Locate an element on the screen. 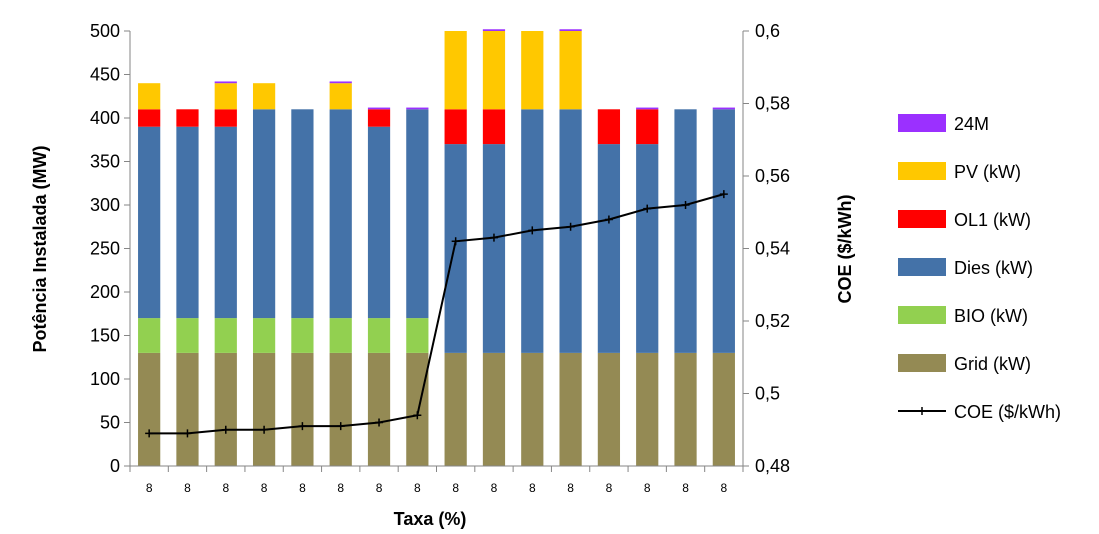 The width and height of the screenshot is (1099, 534). legend-label: OL1 (kW) is located at coordinates (992, 220).